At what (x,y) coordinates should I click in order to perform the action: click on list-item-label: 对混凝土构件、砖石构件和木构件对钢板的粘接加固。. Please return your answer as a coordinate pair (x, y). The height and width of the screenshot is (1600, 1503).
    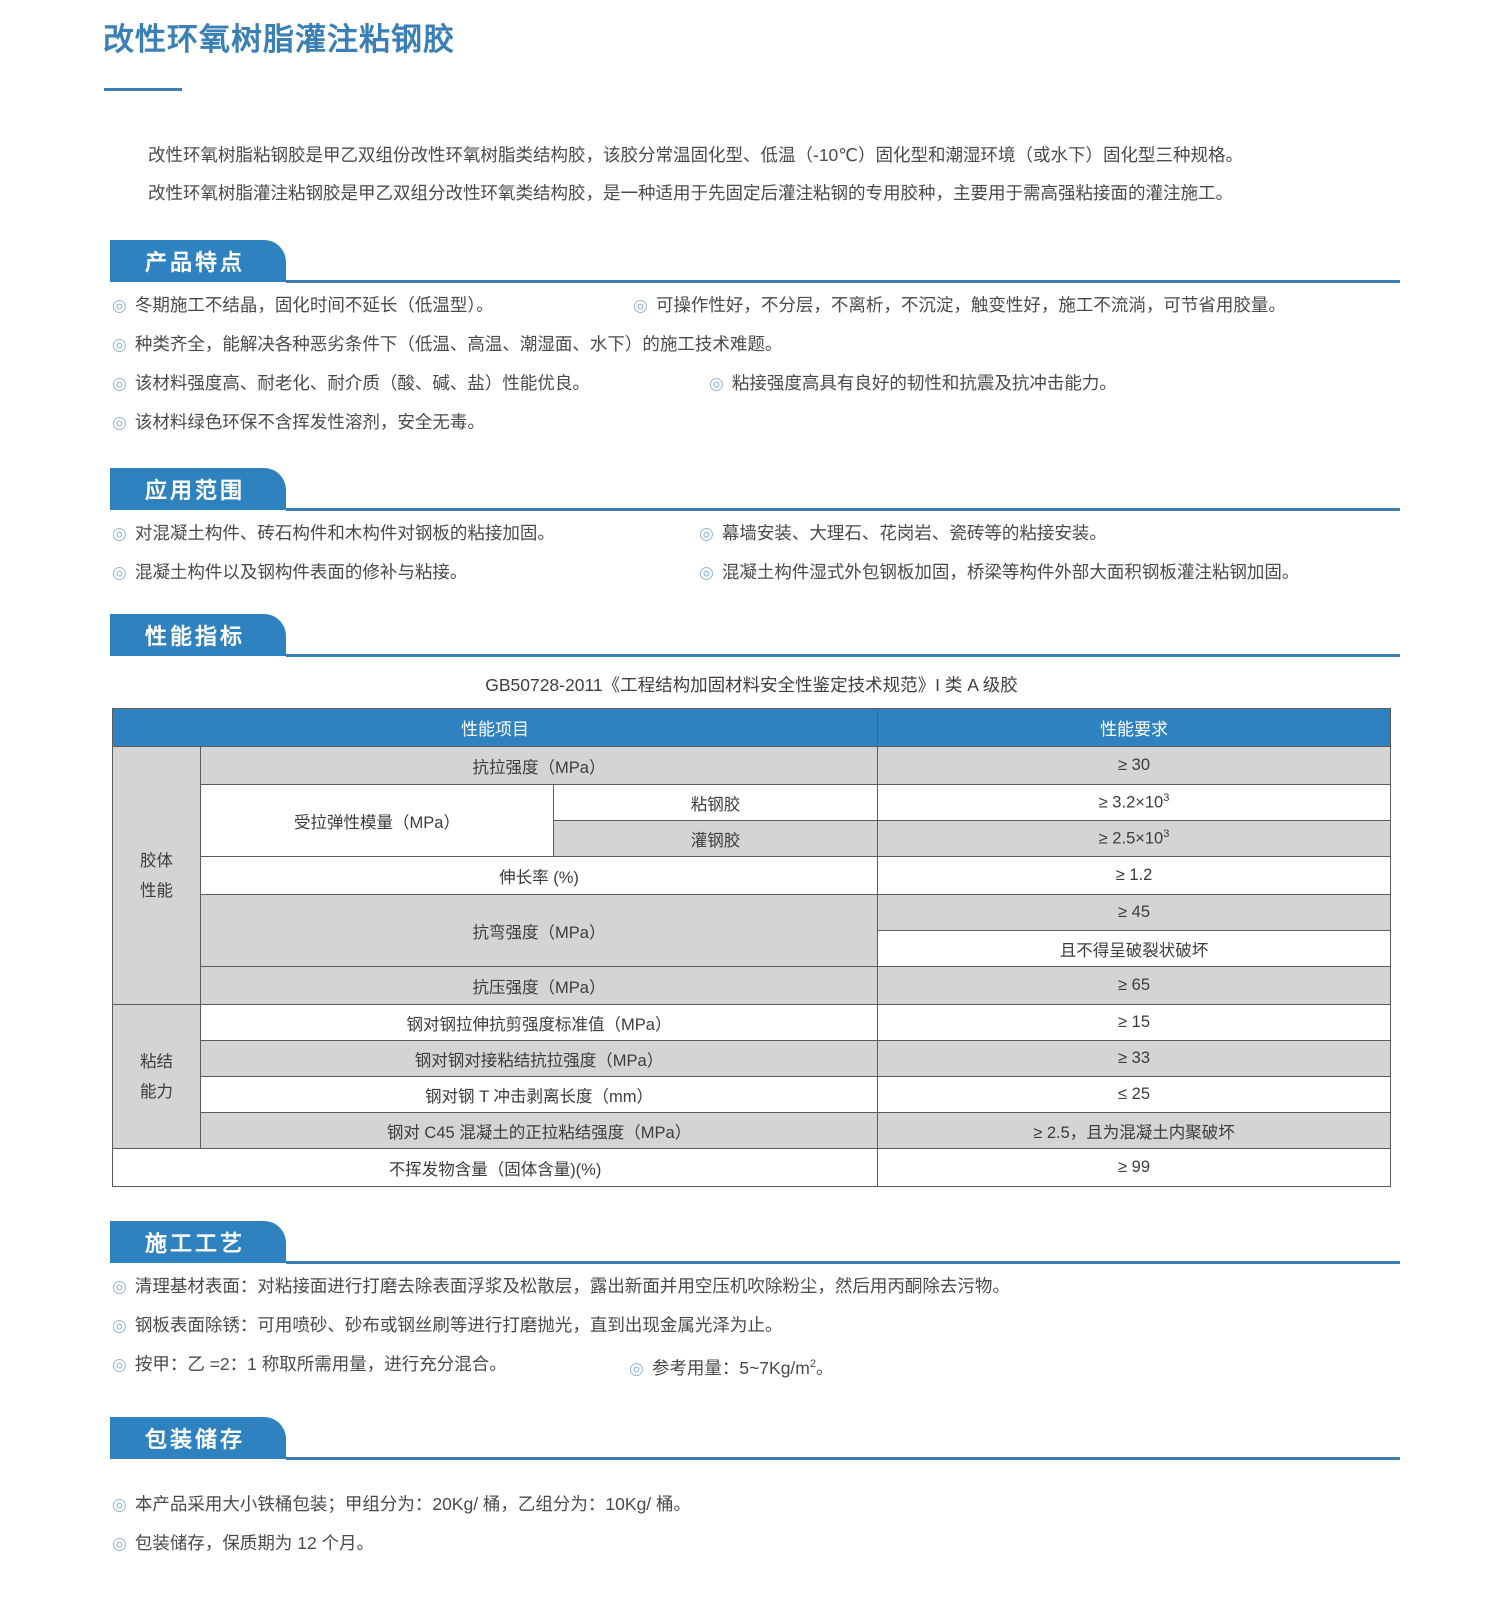
    Looking at the image, I should click on (344, 533).